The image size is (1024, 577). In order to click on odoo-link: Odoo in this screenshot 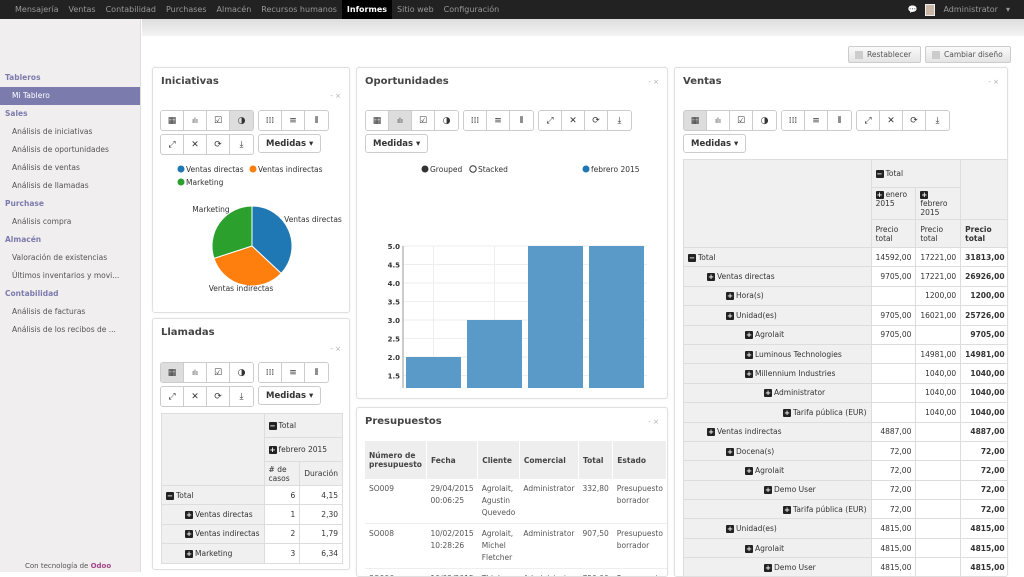, I will do `click(101, 566)`.